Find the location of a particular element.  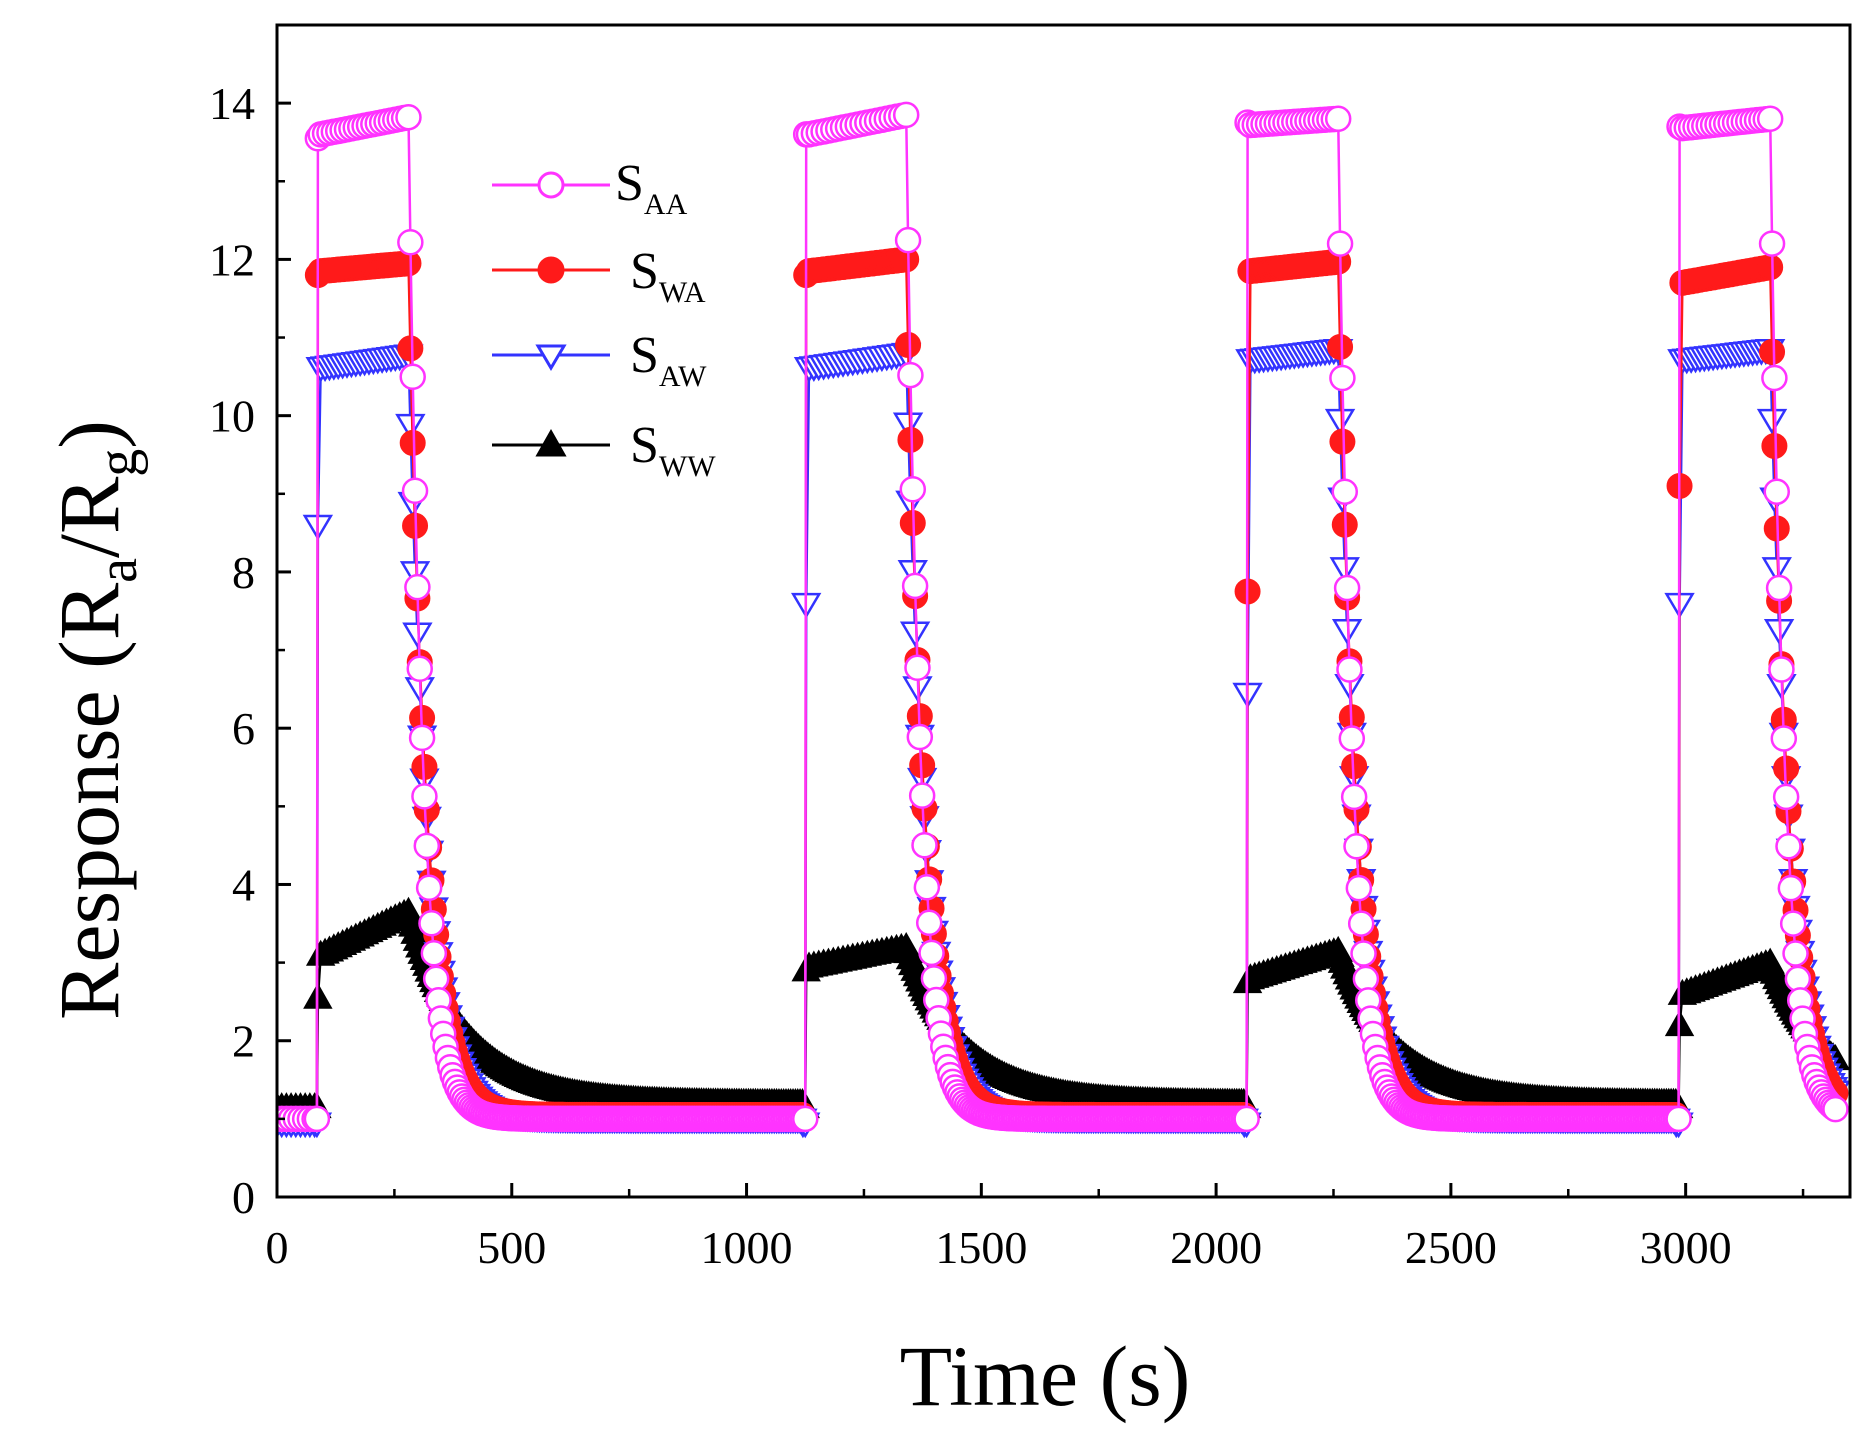

y-axis-title-prefix: Response (R is located at coordinates (89, 801).